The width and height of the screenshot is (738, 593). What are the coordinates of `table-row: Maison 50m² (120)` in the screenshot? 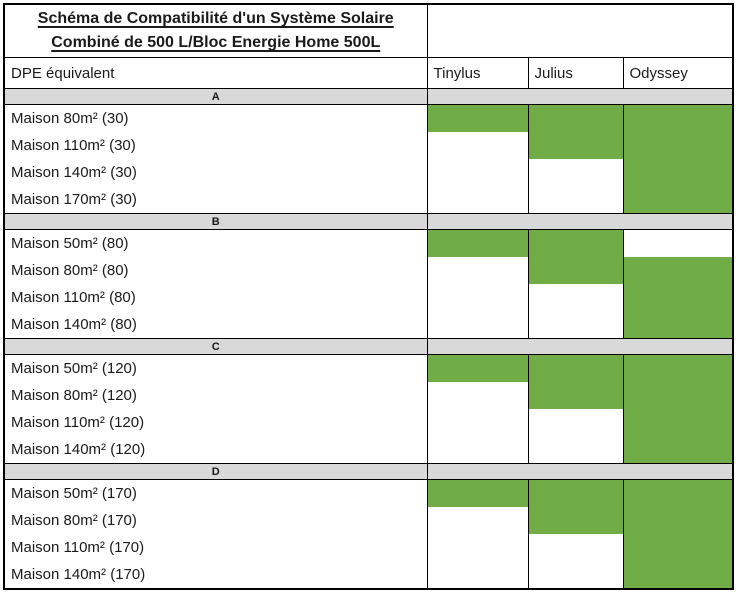 It's located at (368, 368).